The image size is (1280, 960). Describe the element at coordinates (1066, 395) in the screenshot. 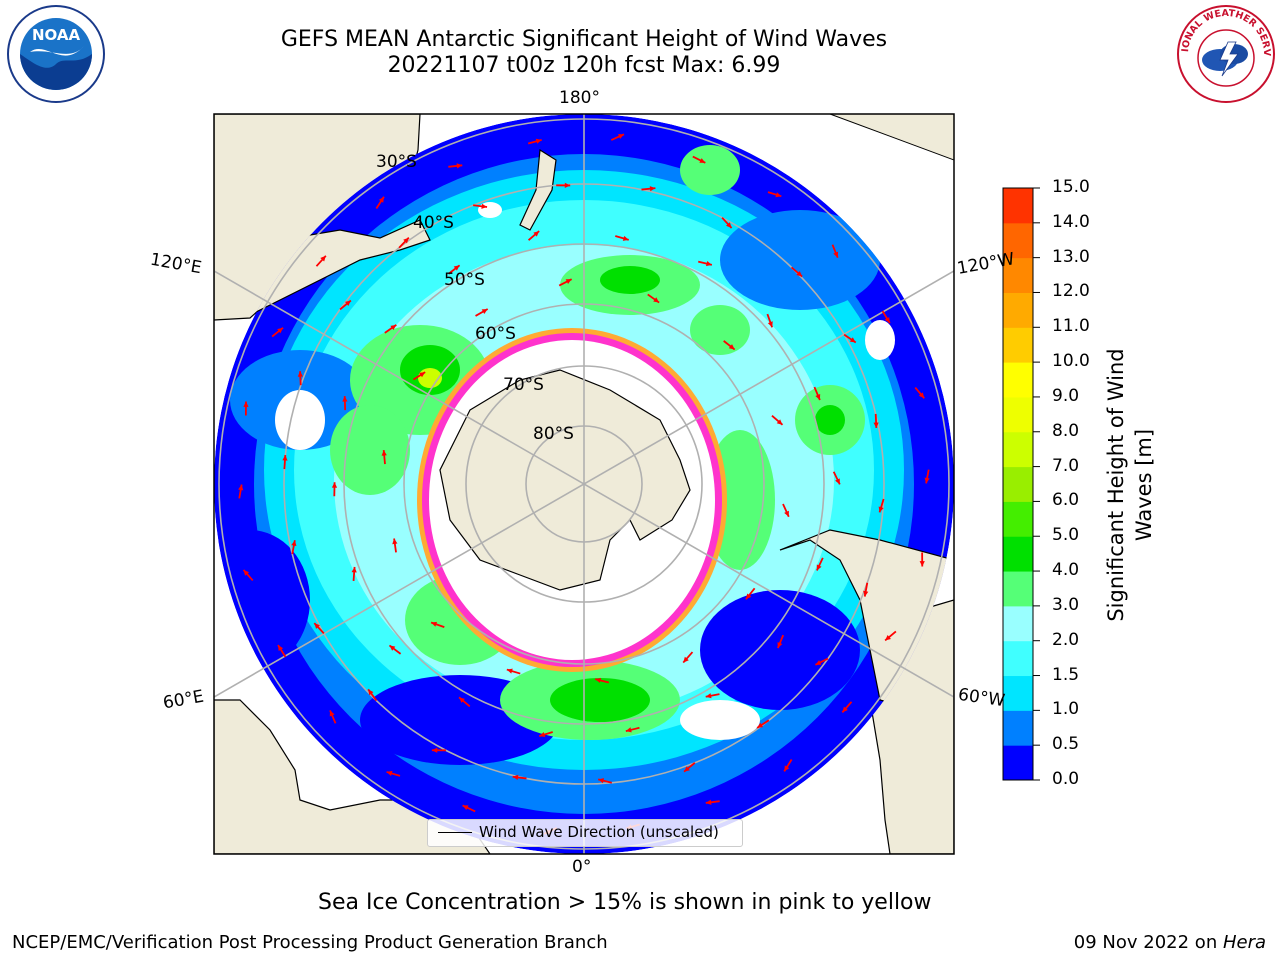

I see `colorbar-tick-label: 9.0` at that location.